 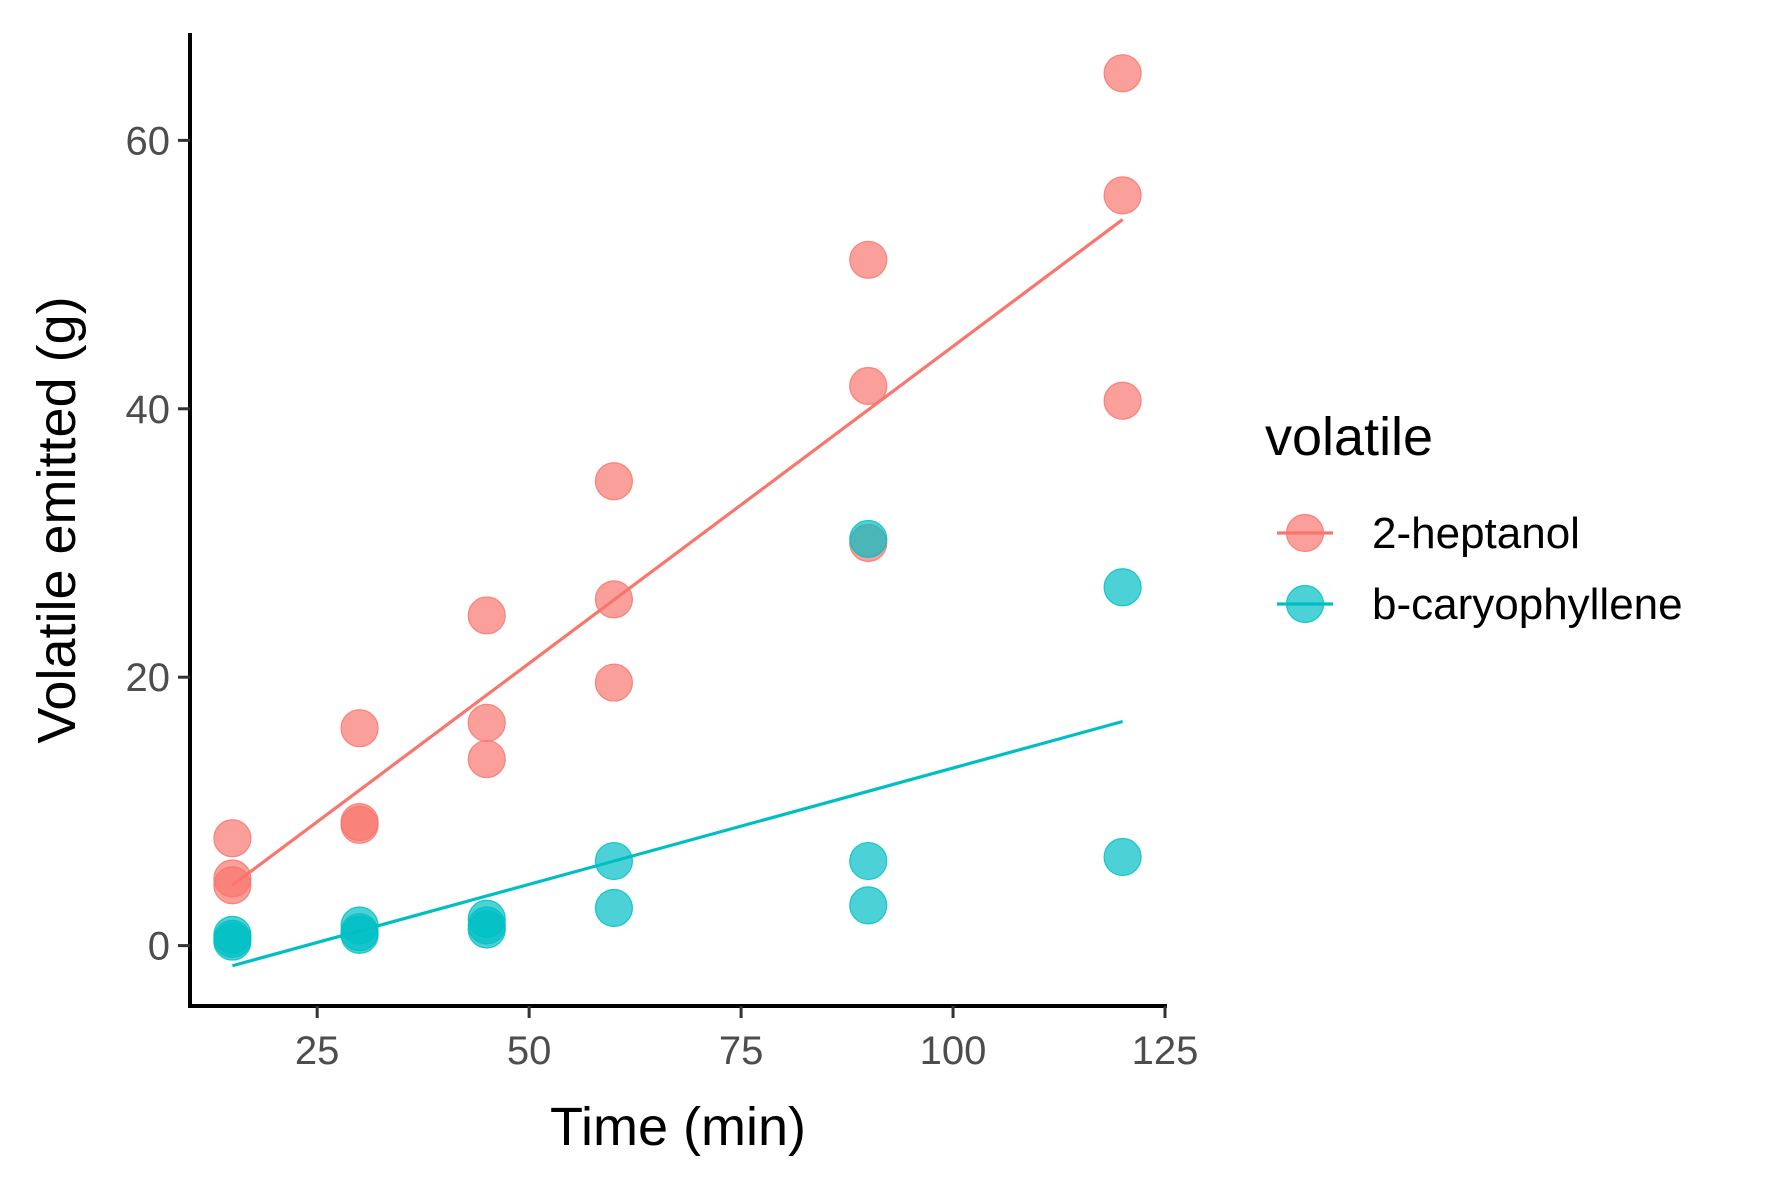 I want to click on legend: volatile 2-heptanol b-caryophyllene, so click(x=1474, y=518).